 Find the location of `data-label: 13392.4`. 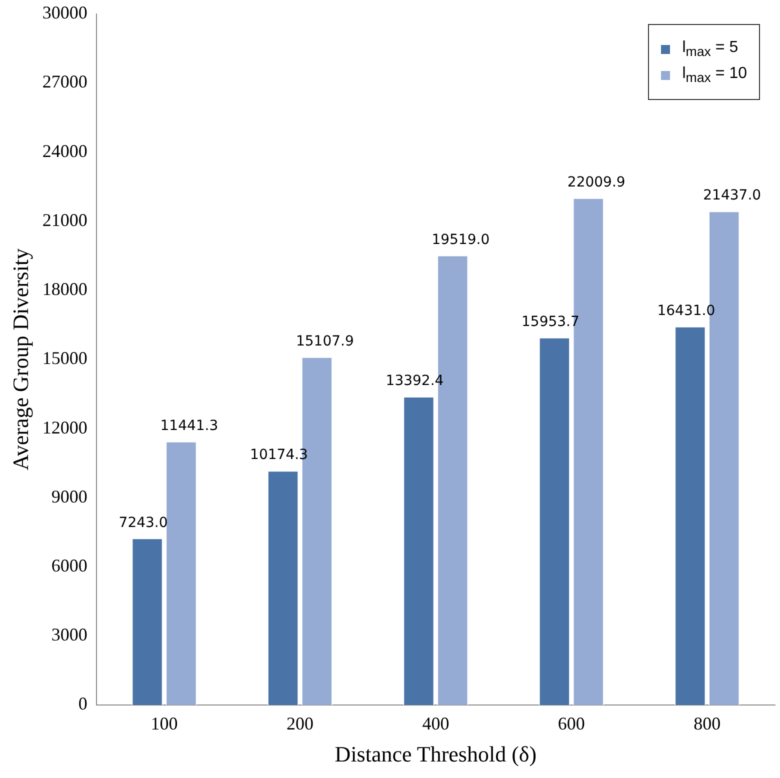

data-label: 13392.4 is located at coordinates (415, 381).